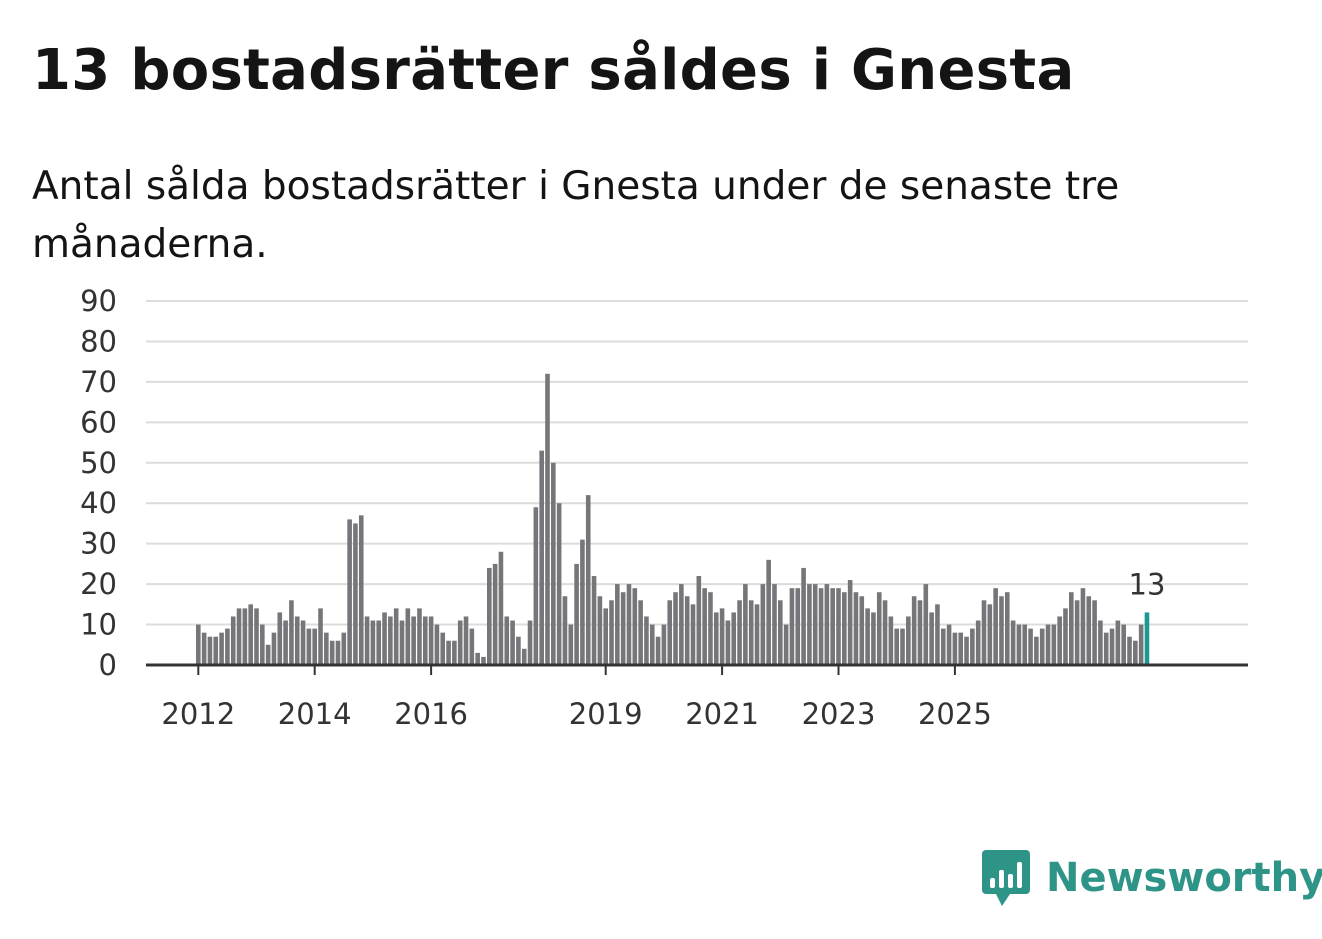  Describe the element at coordinates (955, 714) in the screenshot. I see `x-tick-label: 2025` at that location.